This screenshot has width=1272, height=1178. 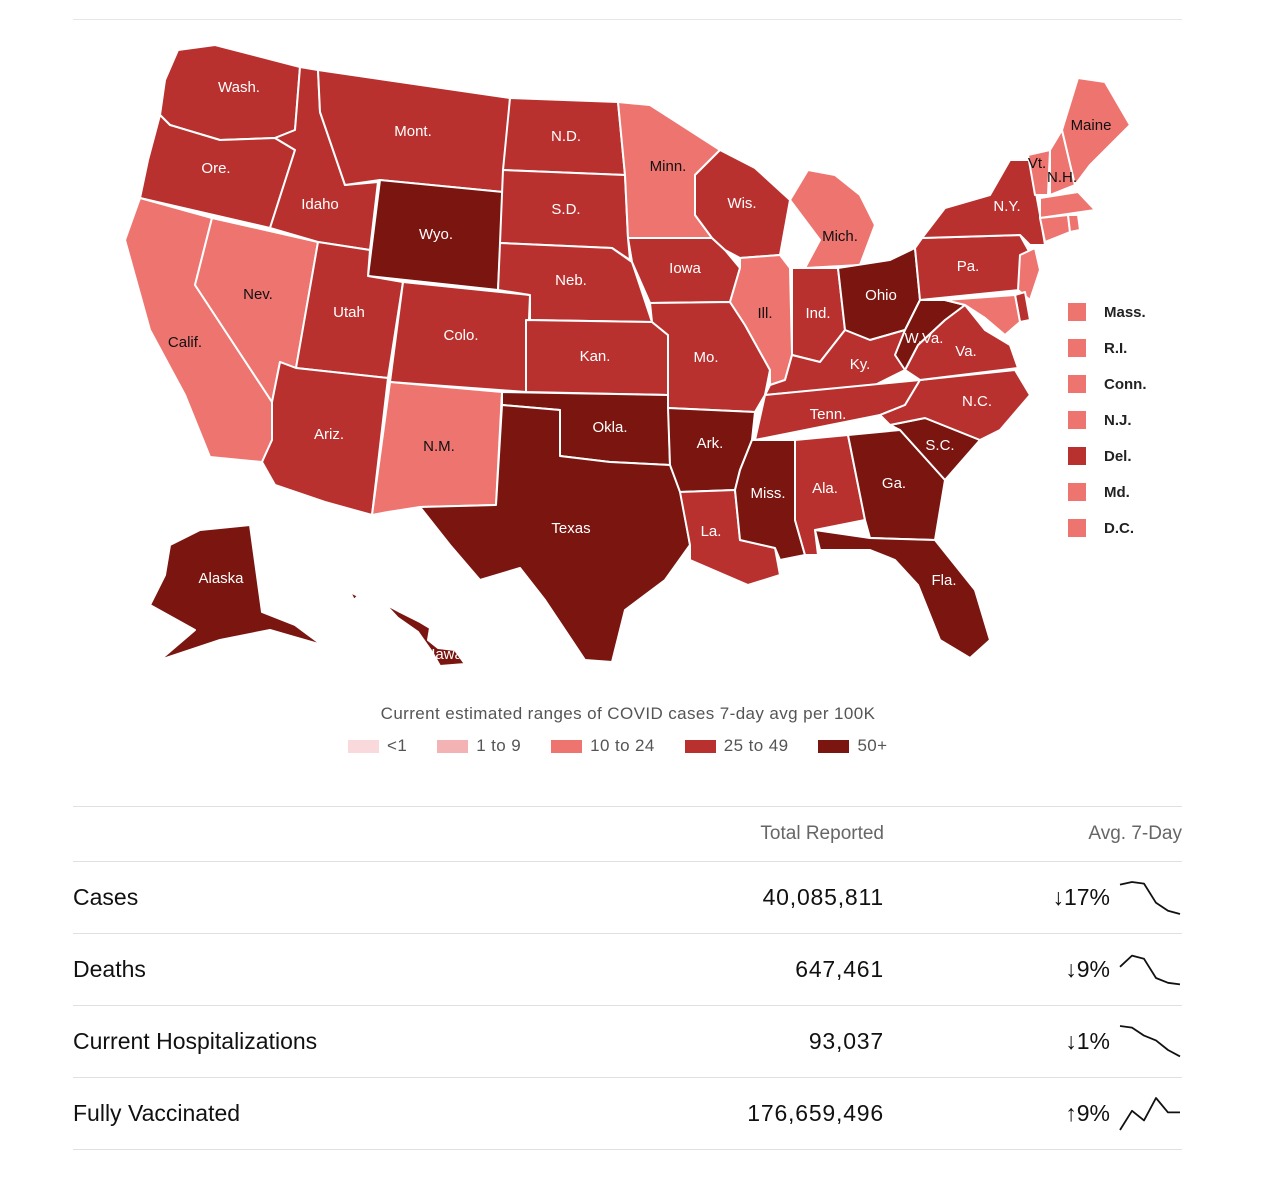 I want to click on small-state-item: N.J., so click(x=1107, y=420).